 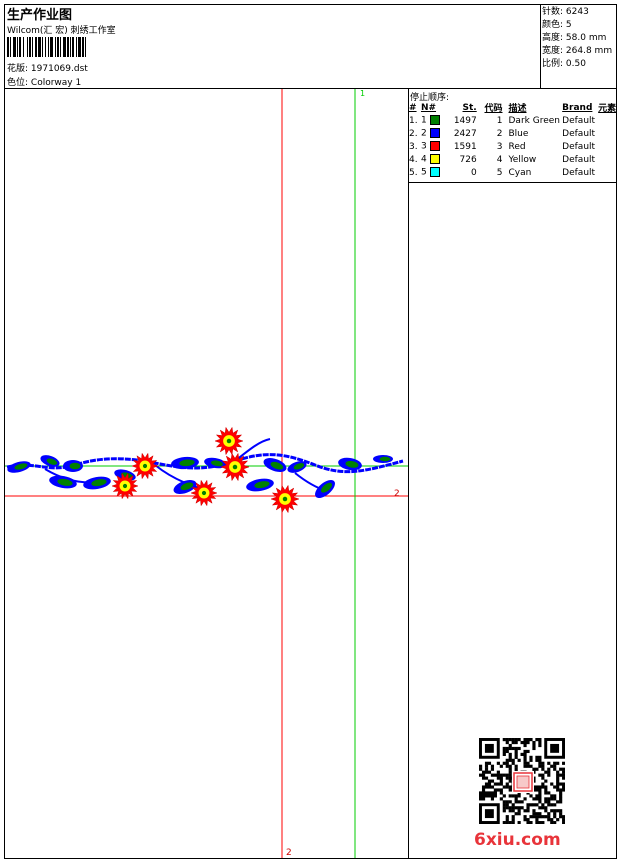 What do you see at coordinates (534, 120) in the screenshot?
I see `row-description: Dark Green` at bounding box center [534, 120].